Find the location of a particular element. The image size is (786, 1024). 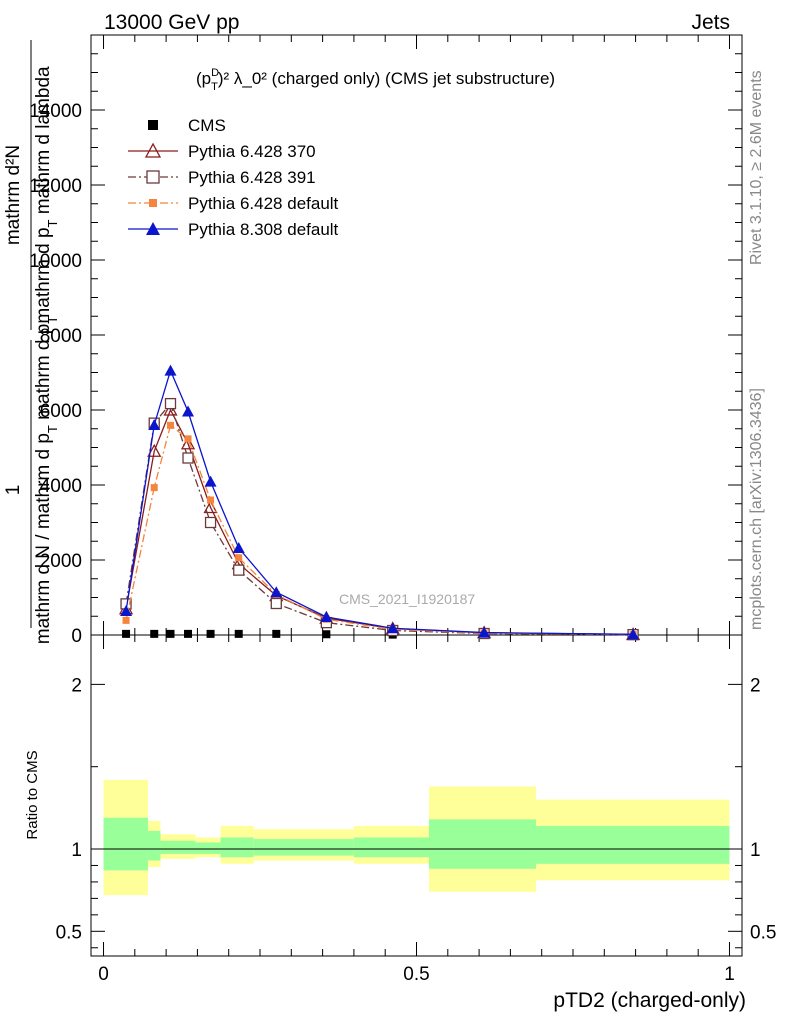

y-tick-label: 2000 is located at coordinates (61, 561).